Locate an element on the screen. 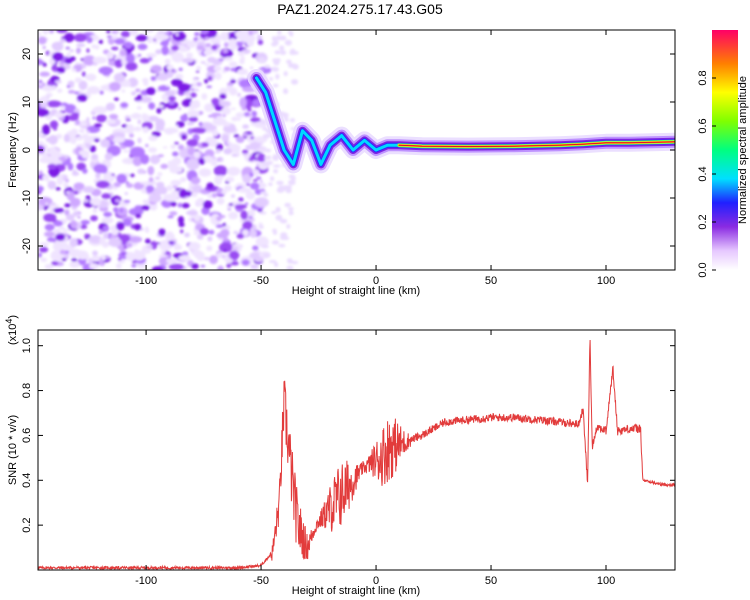 This screenshot has height=600, width=750. noise-field is located at coordinates (168, 150).